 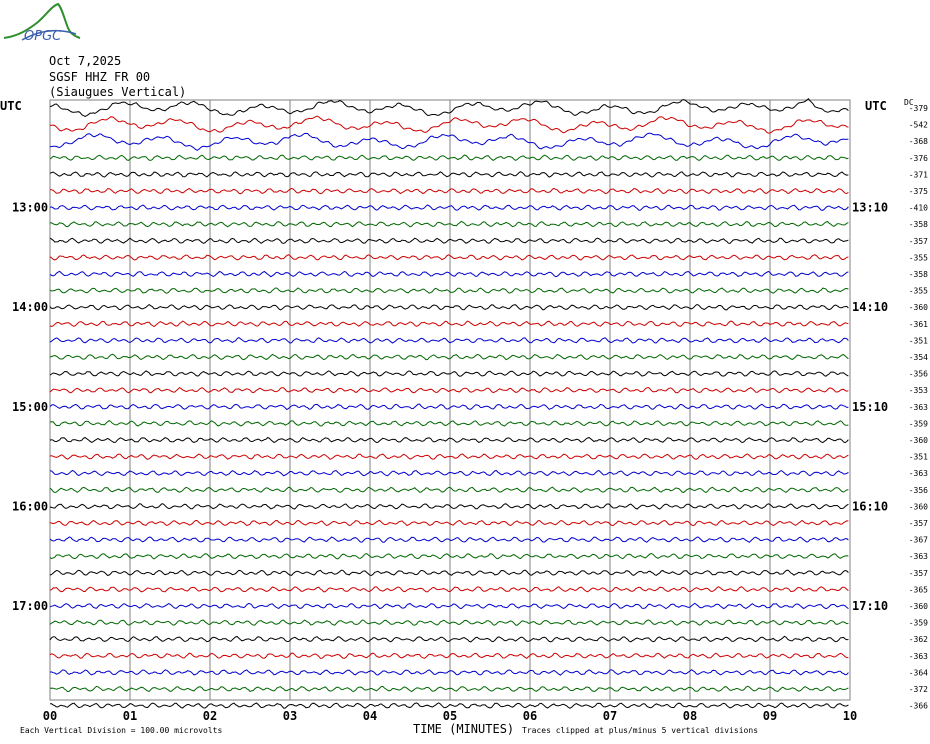 What do you see at coordinates (43, 36) in the screenshot?
I see `logo-text: OPGC` at bounding box center [43, 36].